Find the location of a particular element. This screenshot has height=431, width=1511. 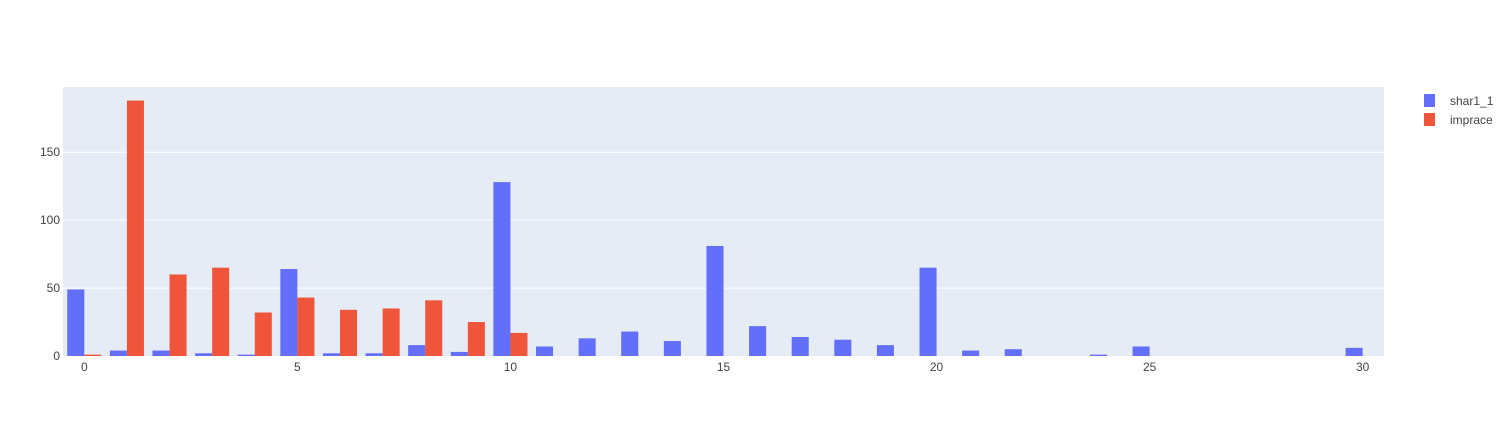

y-tick-label: 50 is located at coordinates (54, 288).